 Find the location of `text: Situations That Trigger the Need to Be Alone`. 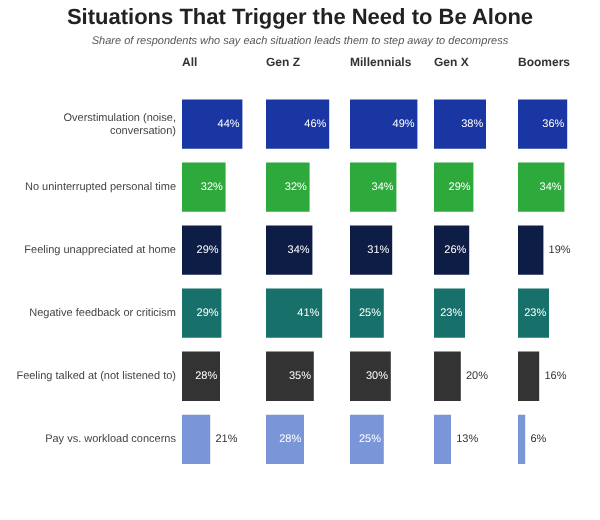

text: Situations That Trigger the Need to Be Alone is located at coordinates (300, 18).